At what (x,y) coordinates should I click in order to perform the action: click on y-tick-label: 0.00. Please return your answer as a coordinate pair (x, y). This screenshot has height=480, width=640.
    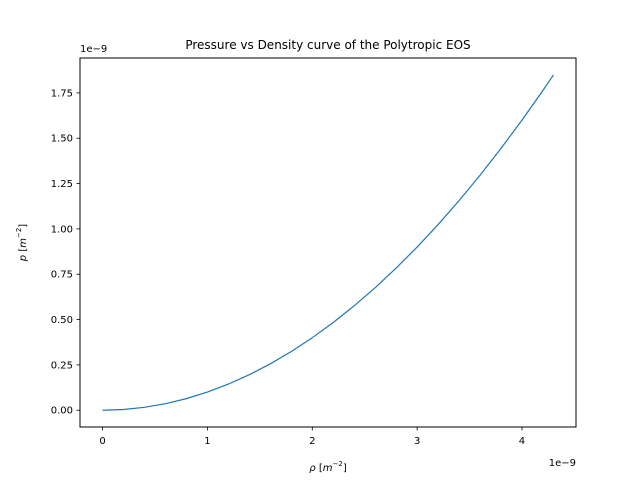
    Looking at the image, I should click on (62, 411).